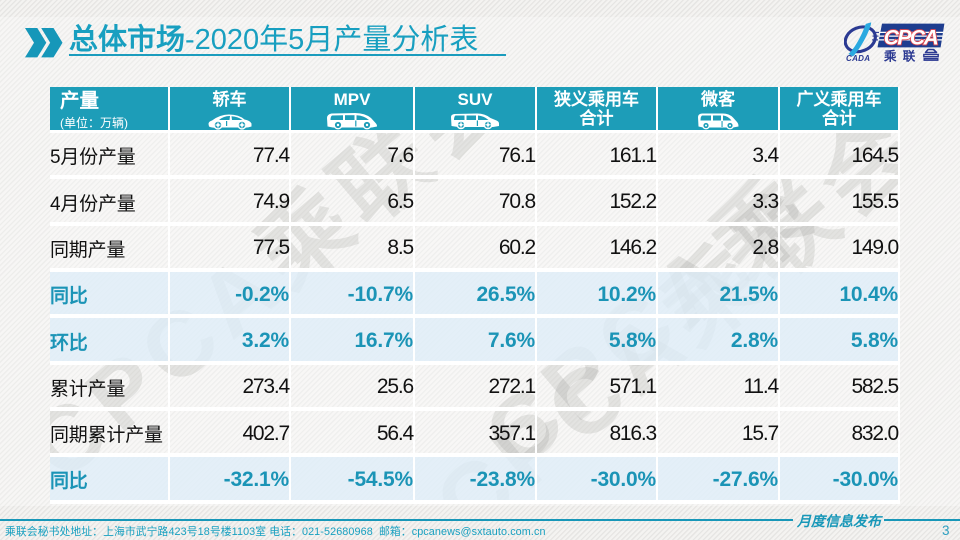 The height and width of the screenshot is (540, 960). I want to click on svg-text: 乘联, so click(902, 56).